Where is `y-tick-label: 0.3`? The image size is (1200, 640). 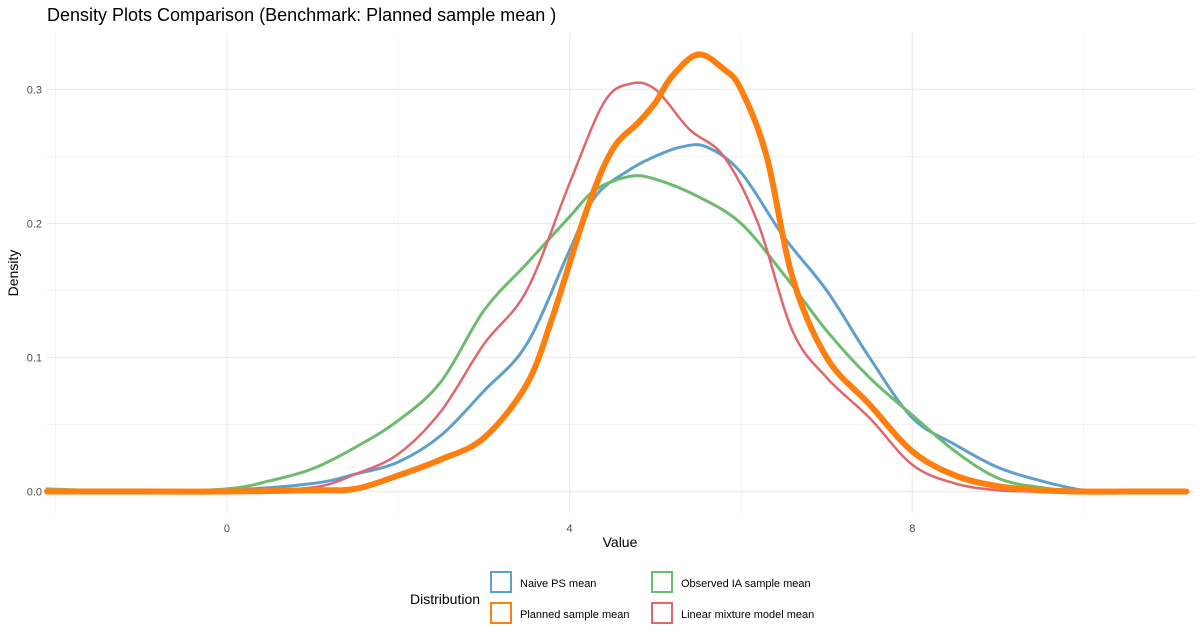
y-tick-label: 0.3 is located at coordinates (34, 90).